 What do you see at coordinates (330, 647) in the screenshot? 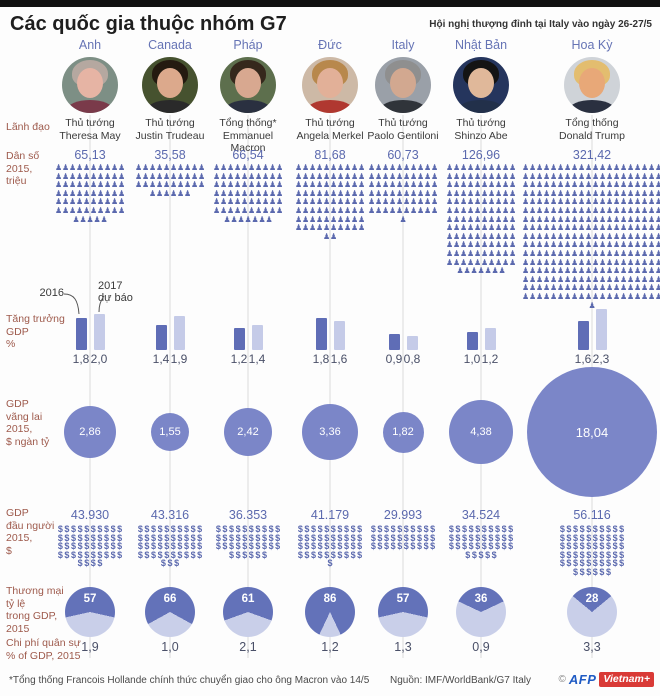
I see `military-spend-value: 1,2` at bounding box center [330, 647].